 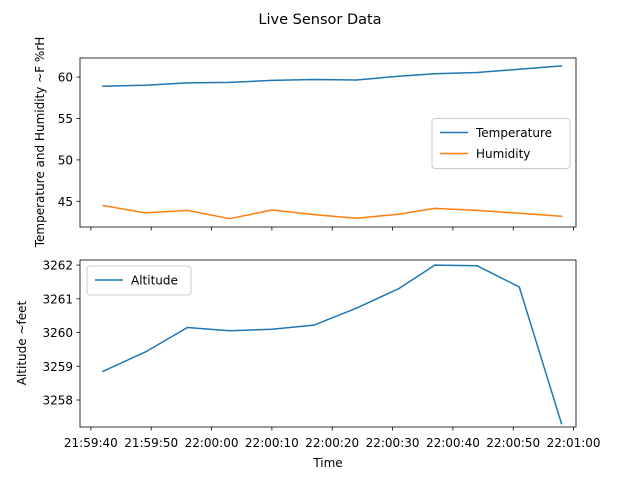 What do you see at coordinates (22, 342) in the screenshot?
I see `bottom-y-axis-label: Altitude ~feet` at bounding box center [22, 342].